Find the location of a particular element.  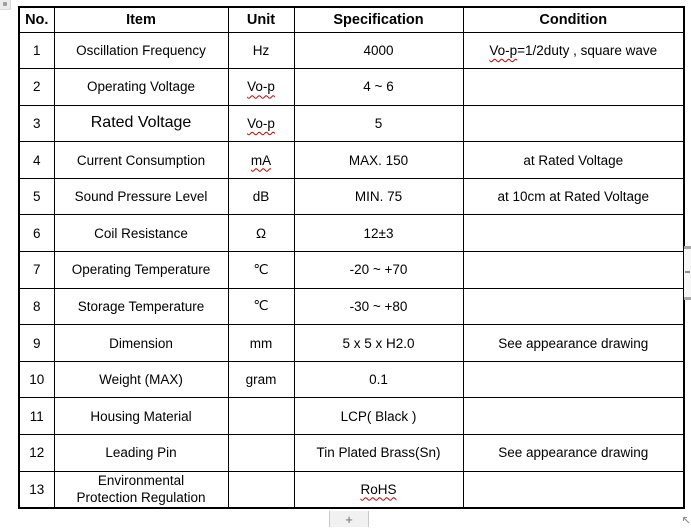

cell-text: MAX. 150 is located at coordinates (378, 160).